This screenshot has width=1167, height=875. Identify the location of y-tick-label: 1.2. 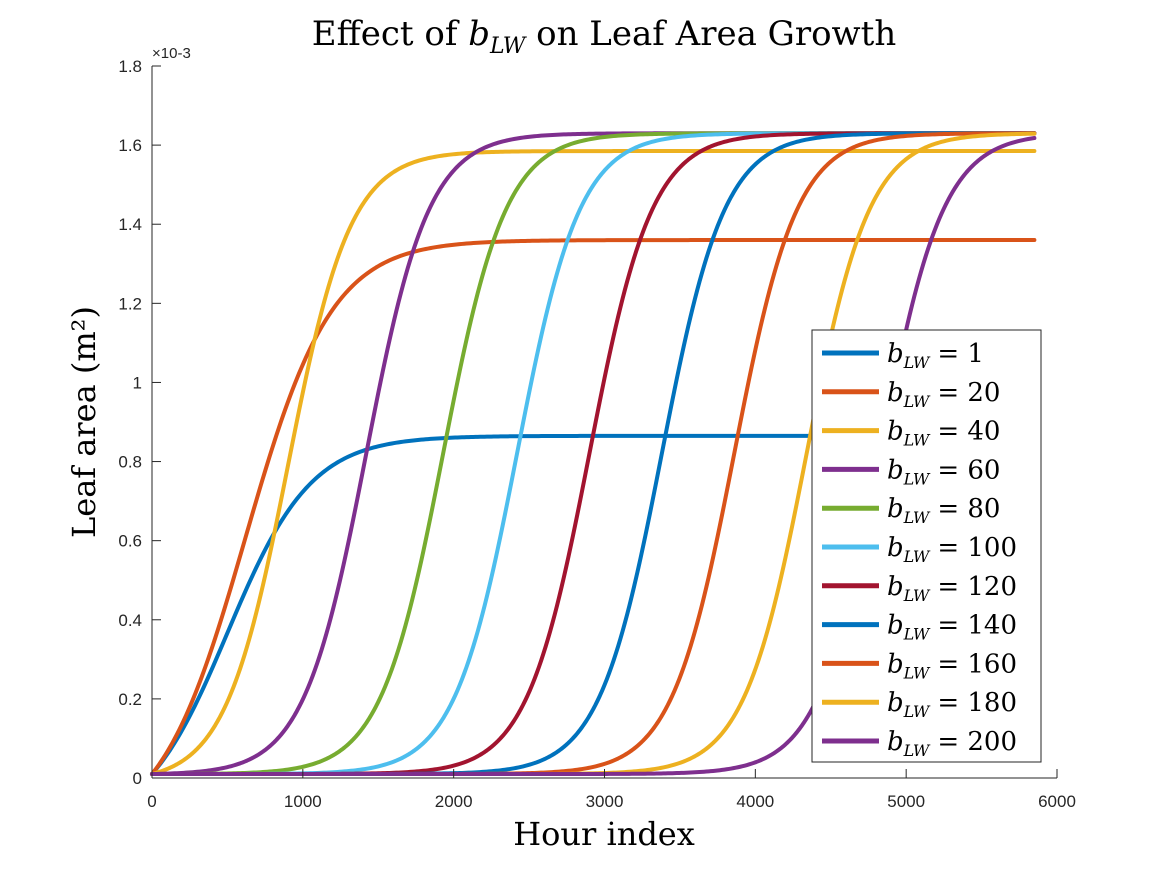
(130, 303).